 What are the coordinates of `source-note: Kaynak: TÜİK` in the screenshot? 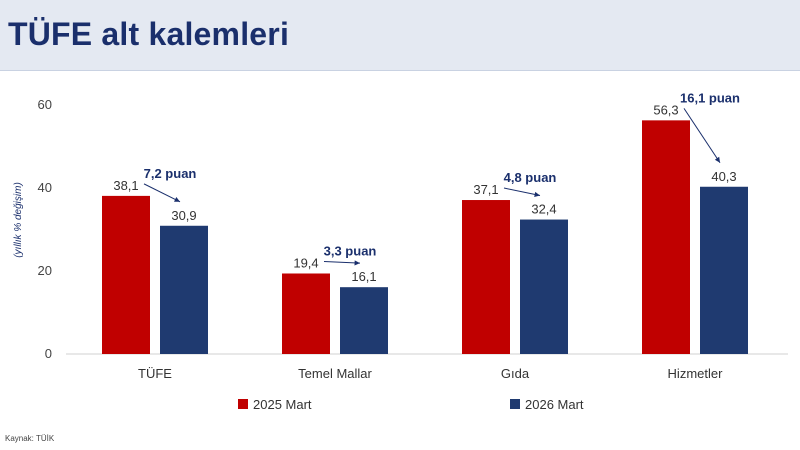 It's located at (30, 438).